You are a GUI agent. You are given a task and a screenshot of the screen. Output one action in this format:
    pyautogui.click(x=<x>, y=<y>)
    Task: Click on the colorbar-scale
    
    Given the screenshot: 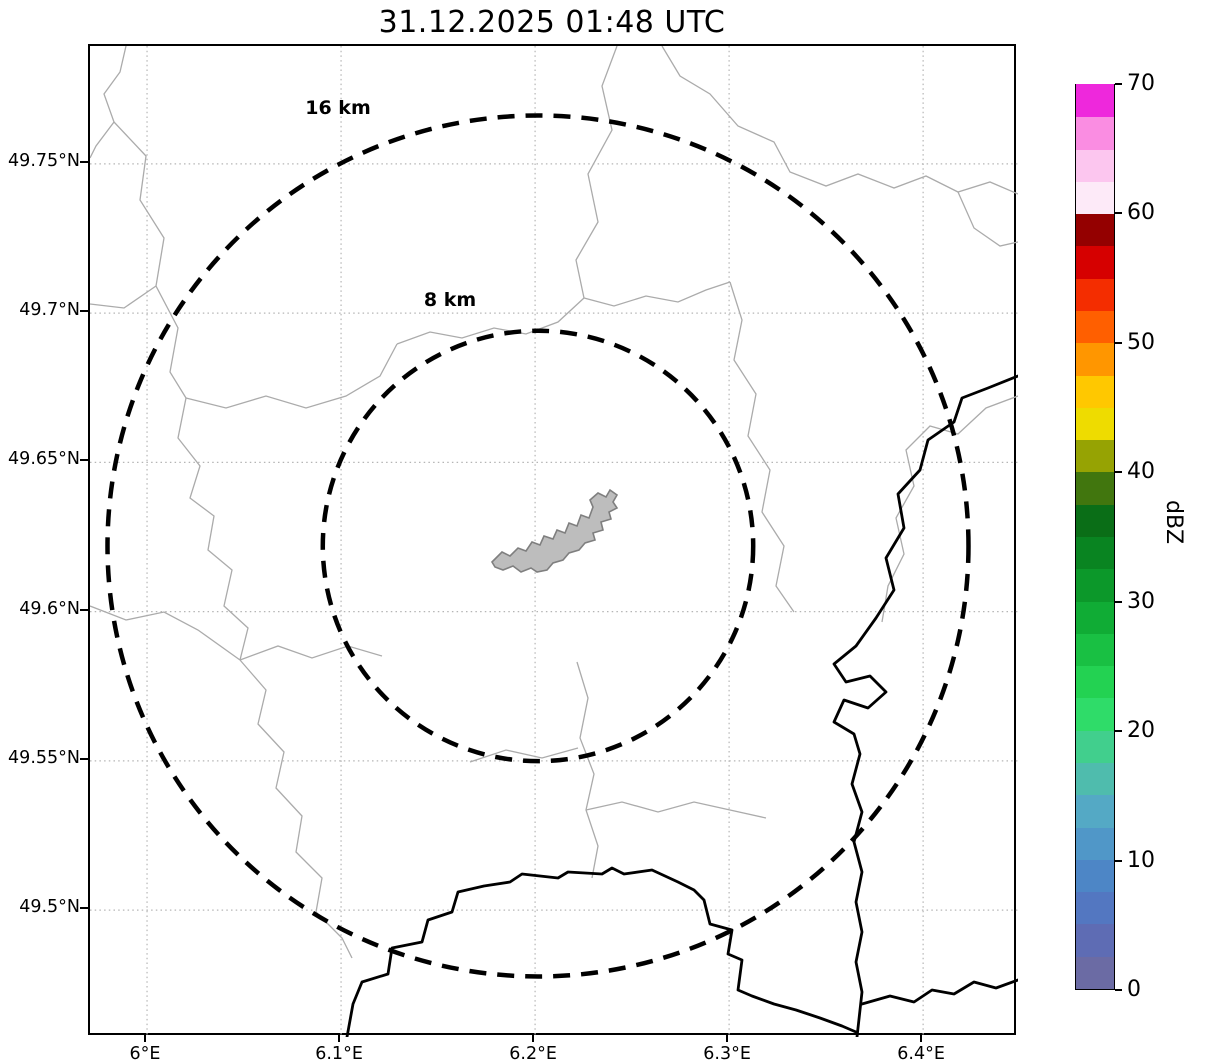 What is the action you would take?
    pyautogui.click(x=1095, y=536)
    